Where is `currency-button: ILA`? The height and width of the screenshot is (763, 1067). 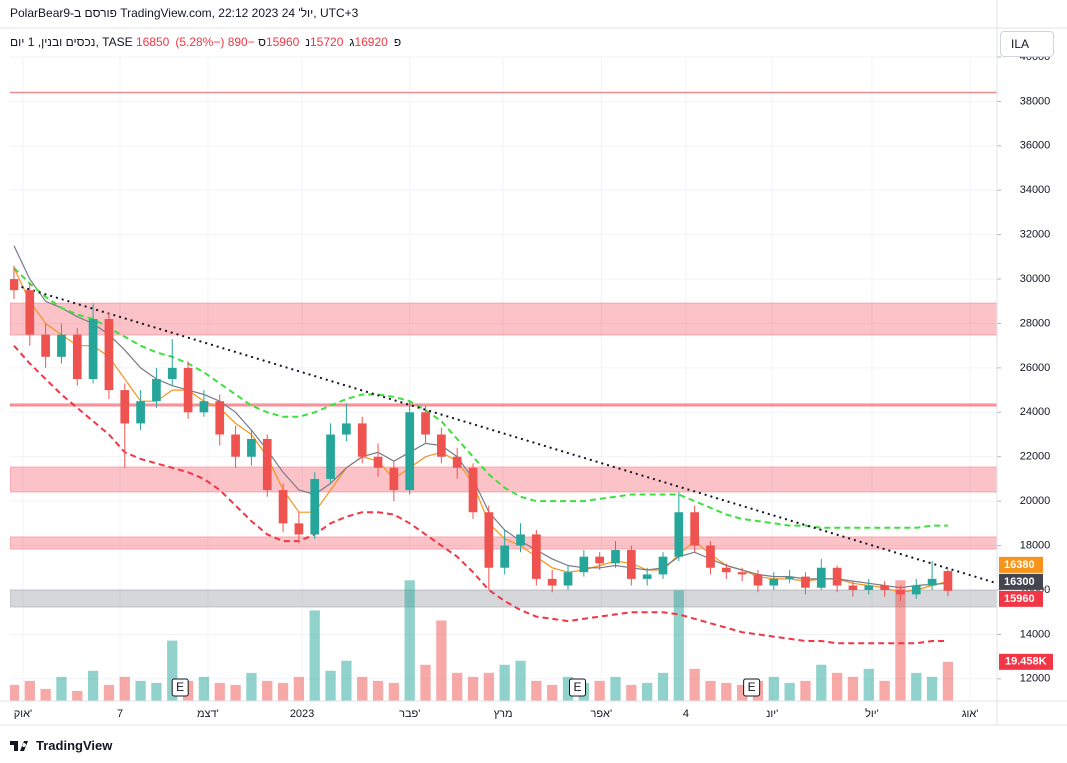
currency-button: ILA is located at coordinates (1027, 44).